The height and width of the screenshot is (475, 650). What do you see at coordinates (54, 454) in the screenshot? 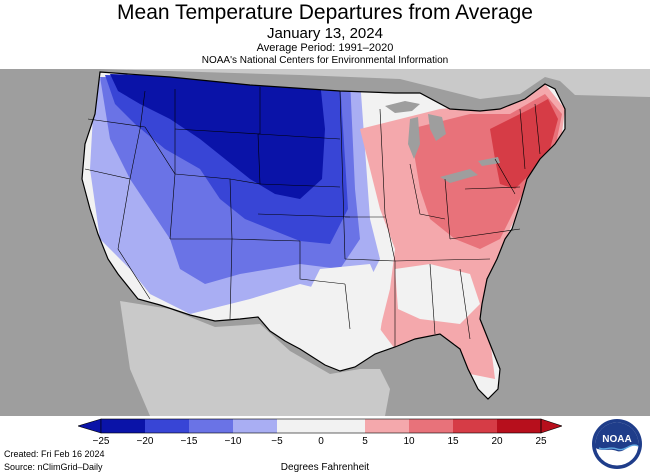
I see `created-date: Created: Fri Feb 16 2024` at bounding box center [54, 454].